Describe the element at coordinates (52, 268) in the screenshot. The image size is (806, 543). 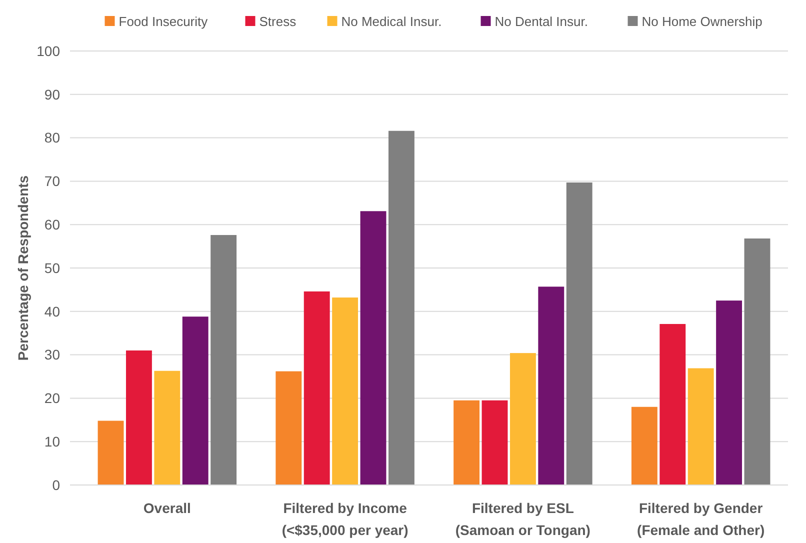
I see `y-tick-label: 50` at that location.